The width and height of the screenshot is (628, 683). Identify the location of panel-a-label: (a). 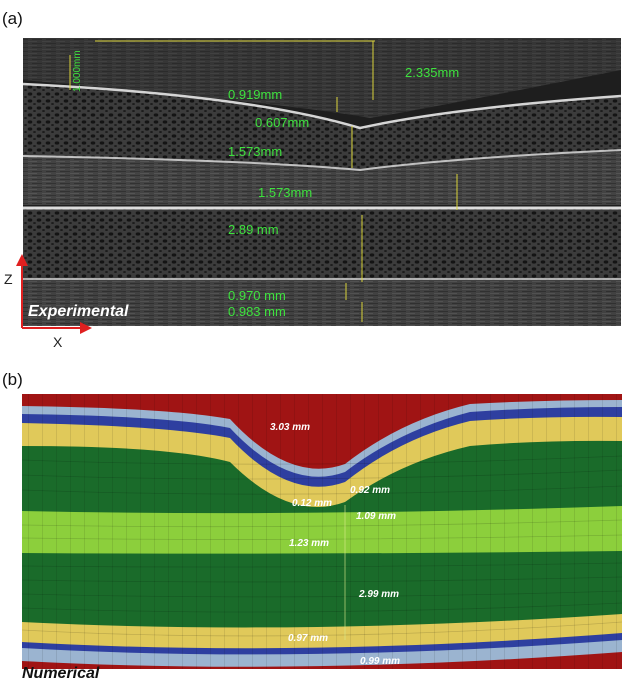
(12, 18).